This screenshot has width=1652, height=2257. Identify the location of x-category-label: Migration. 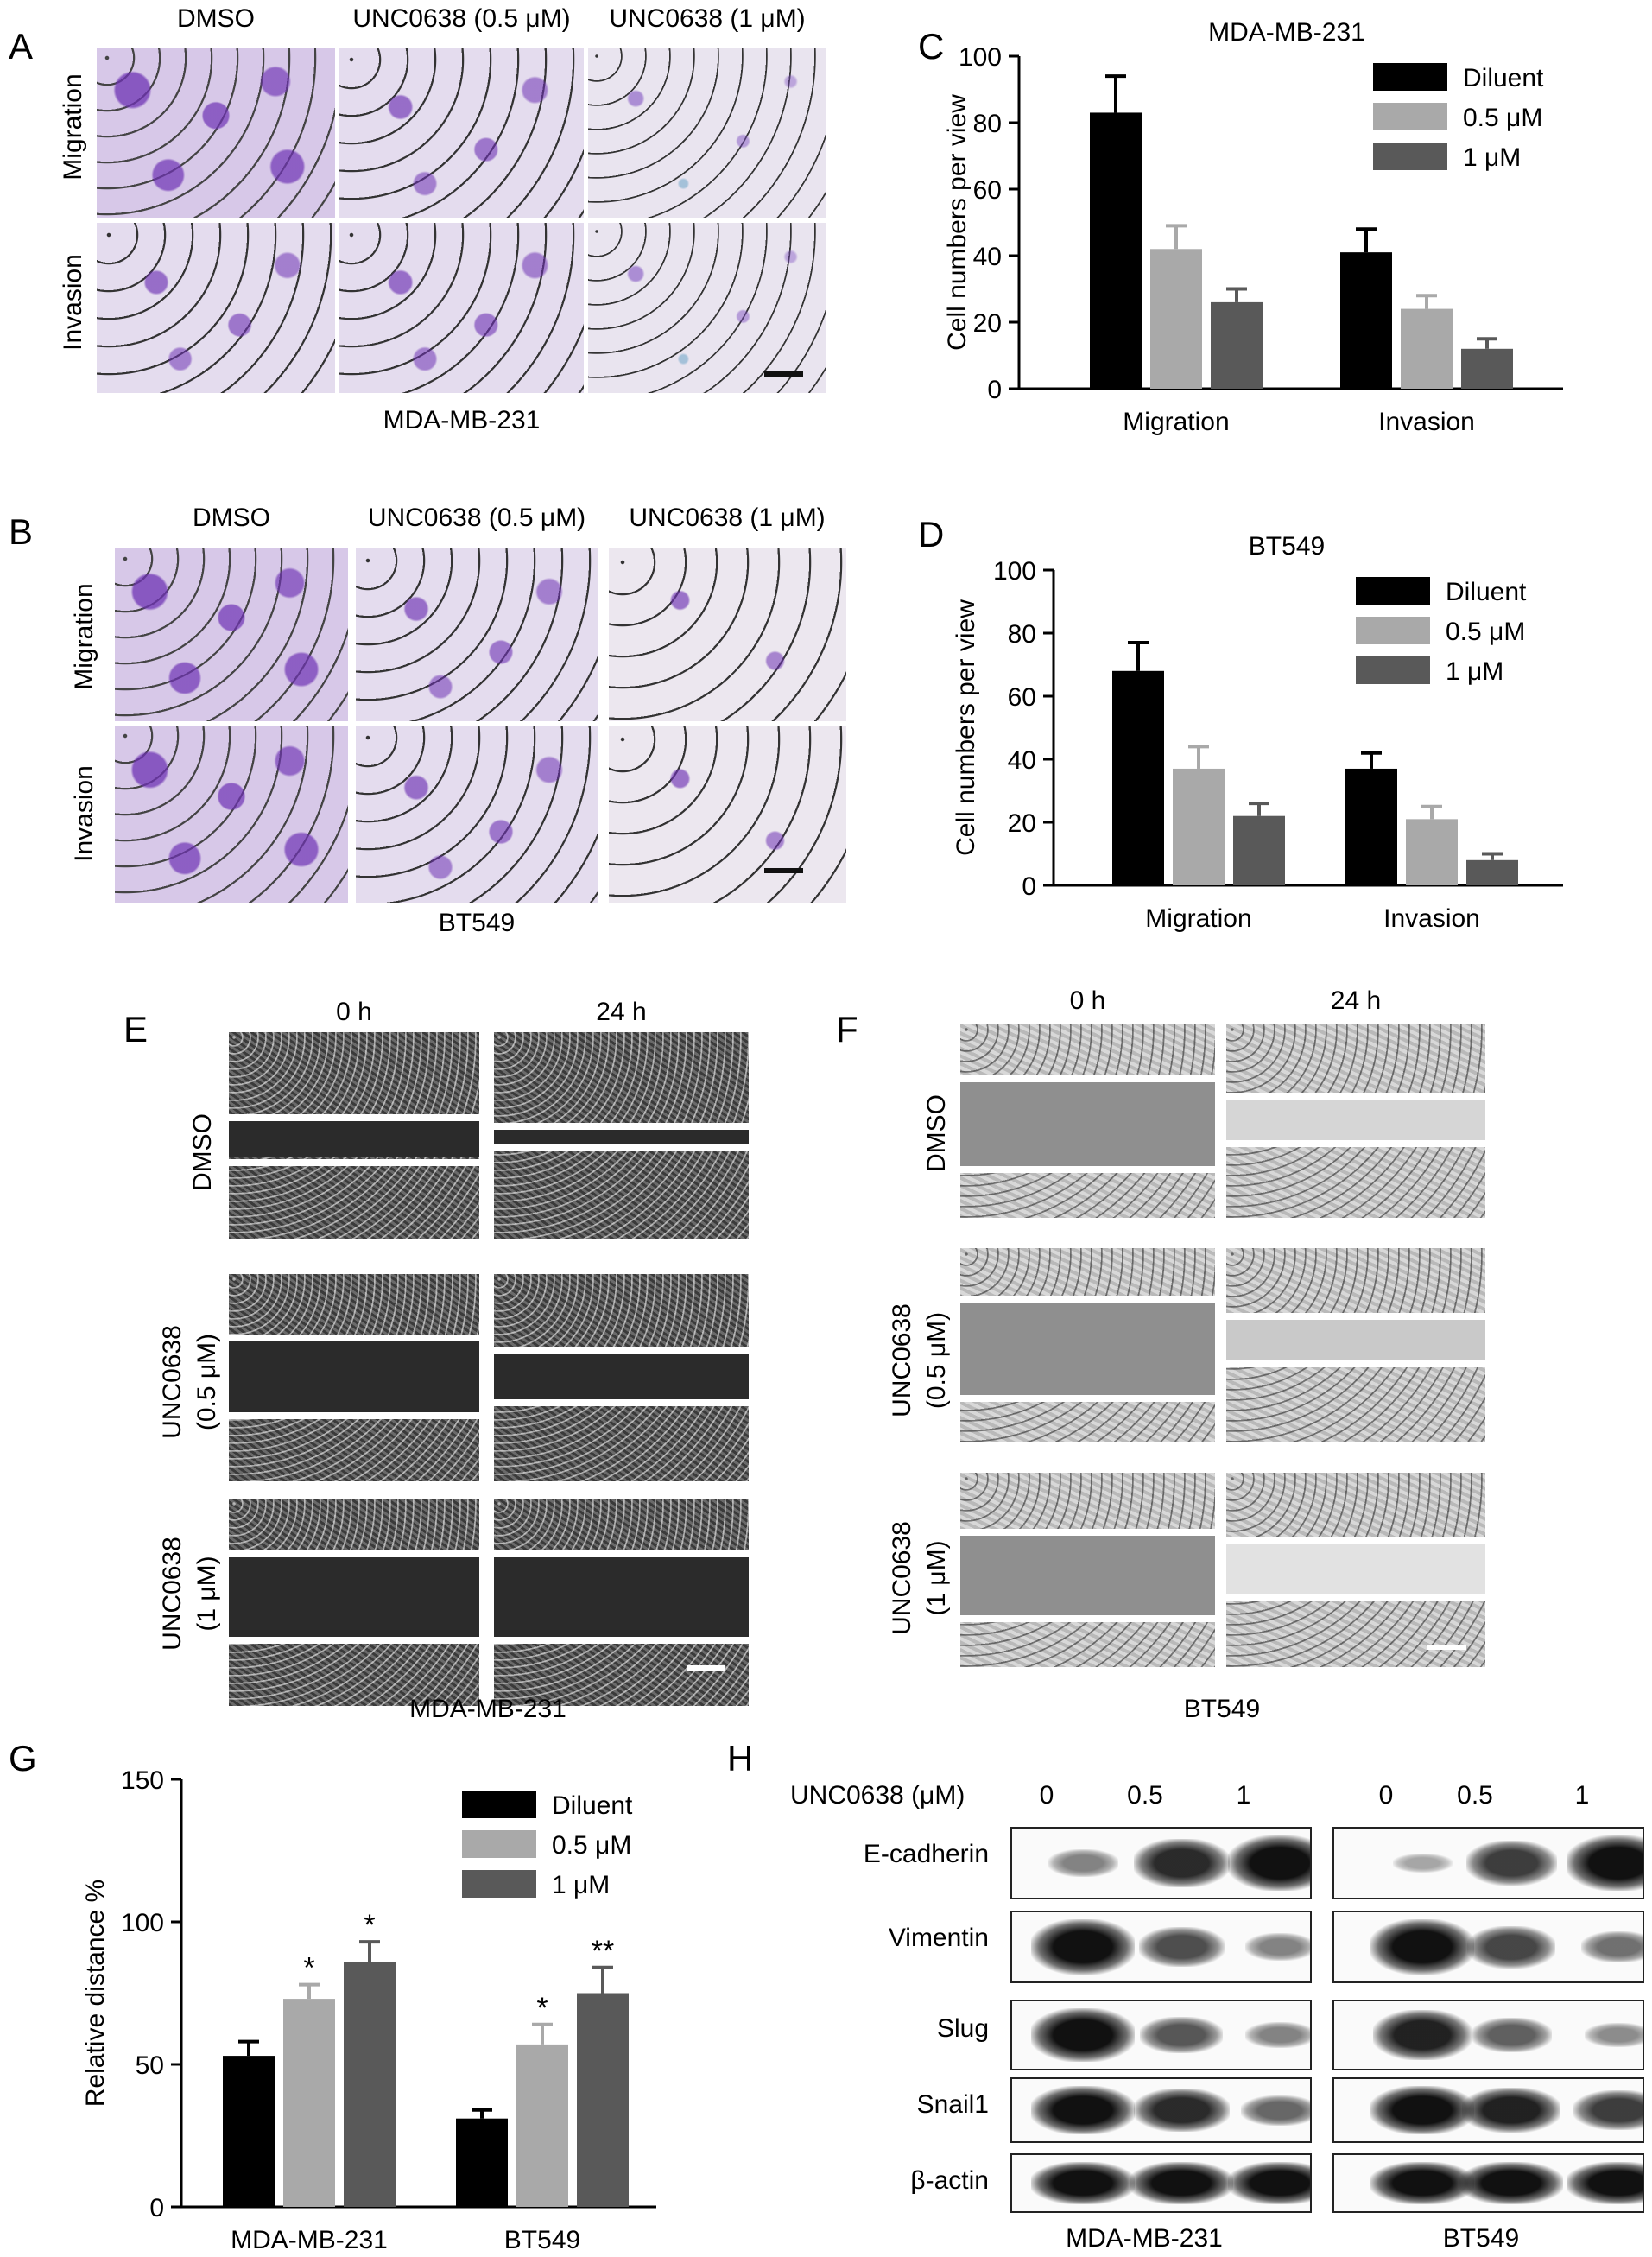
(1198, 918).